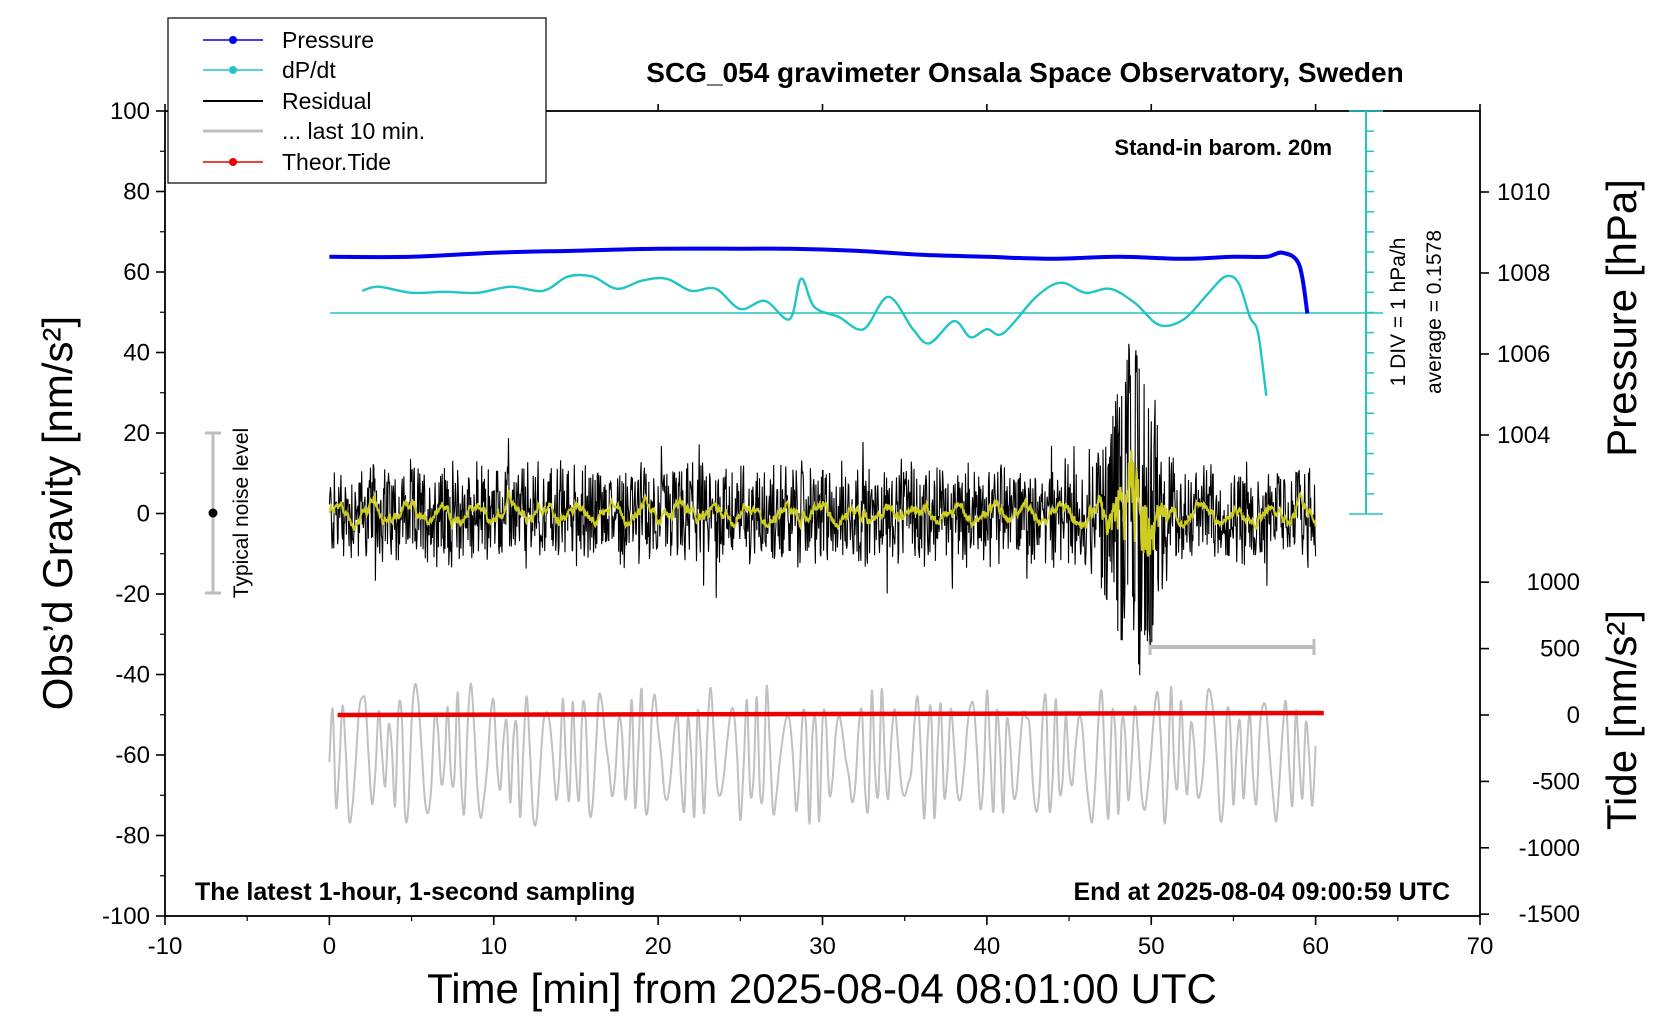  Describe the element at coordinates (1223, 147) in the screenshot. I see `barometer-note: Stand-in barom. 20m` at that location.